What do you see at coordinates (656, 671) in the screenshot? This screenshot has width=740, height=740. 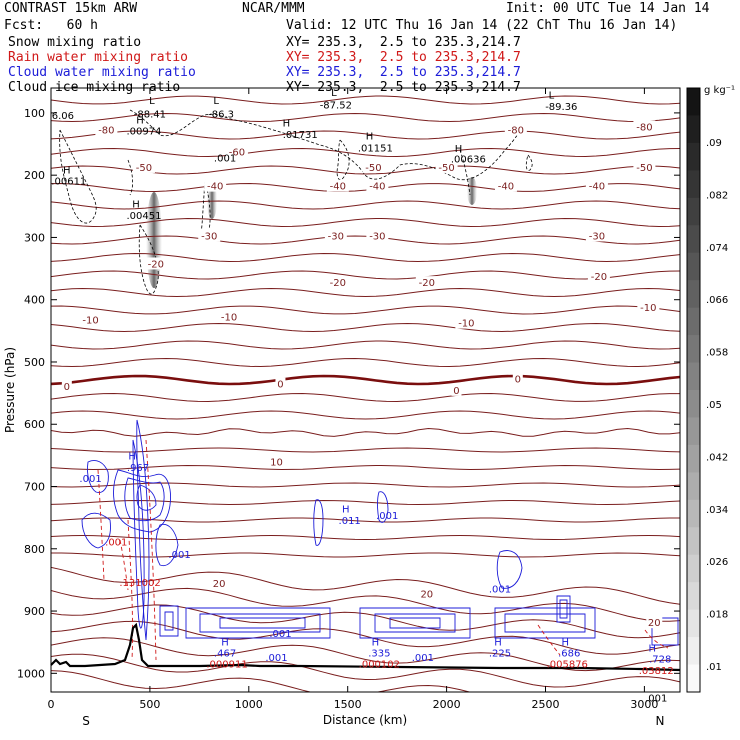 I see `extremum-label: .03812` at bounding box center [656, 671].